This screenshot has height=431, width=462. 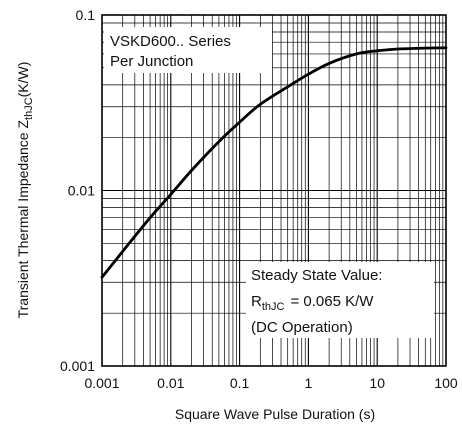 I want to click on r-subscript: thJC, so click(x=273, y=307).